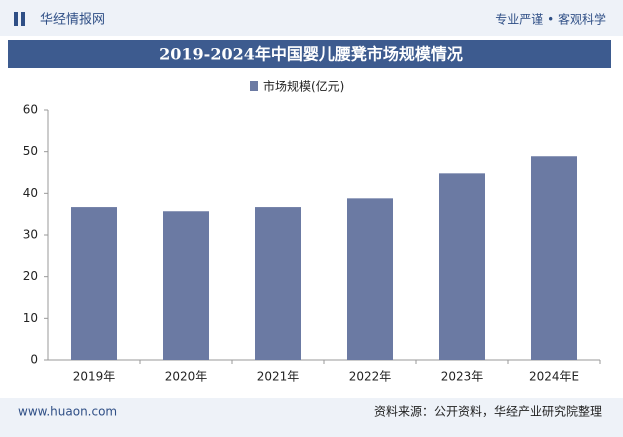 This screenshot has width=623, height=437. What do you see at coordinates (30, 235) in the screenshot?
I see `y-tick-label: 30` at bounding box center [30, 235].